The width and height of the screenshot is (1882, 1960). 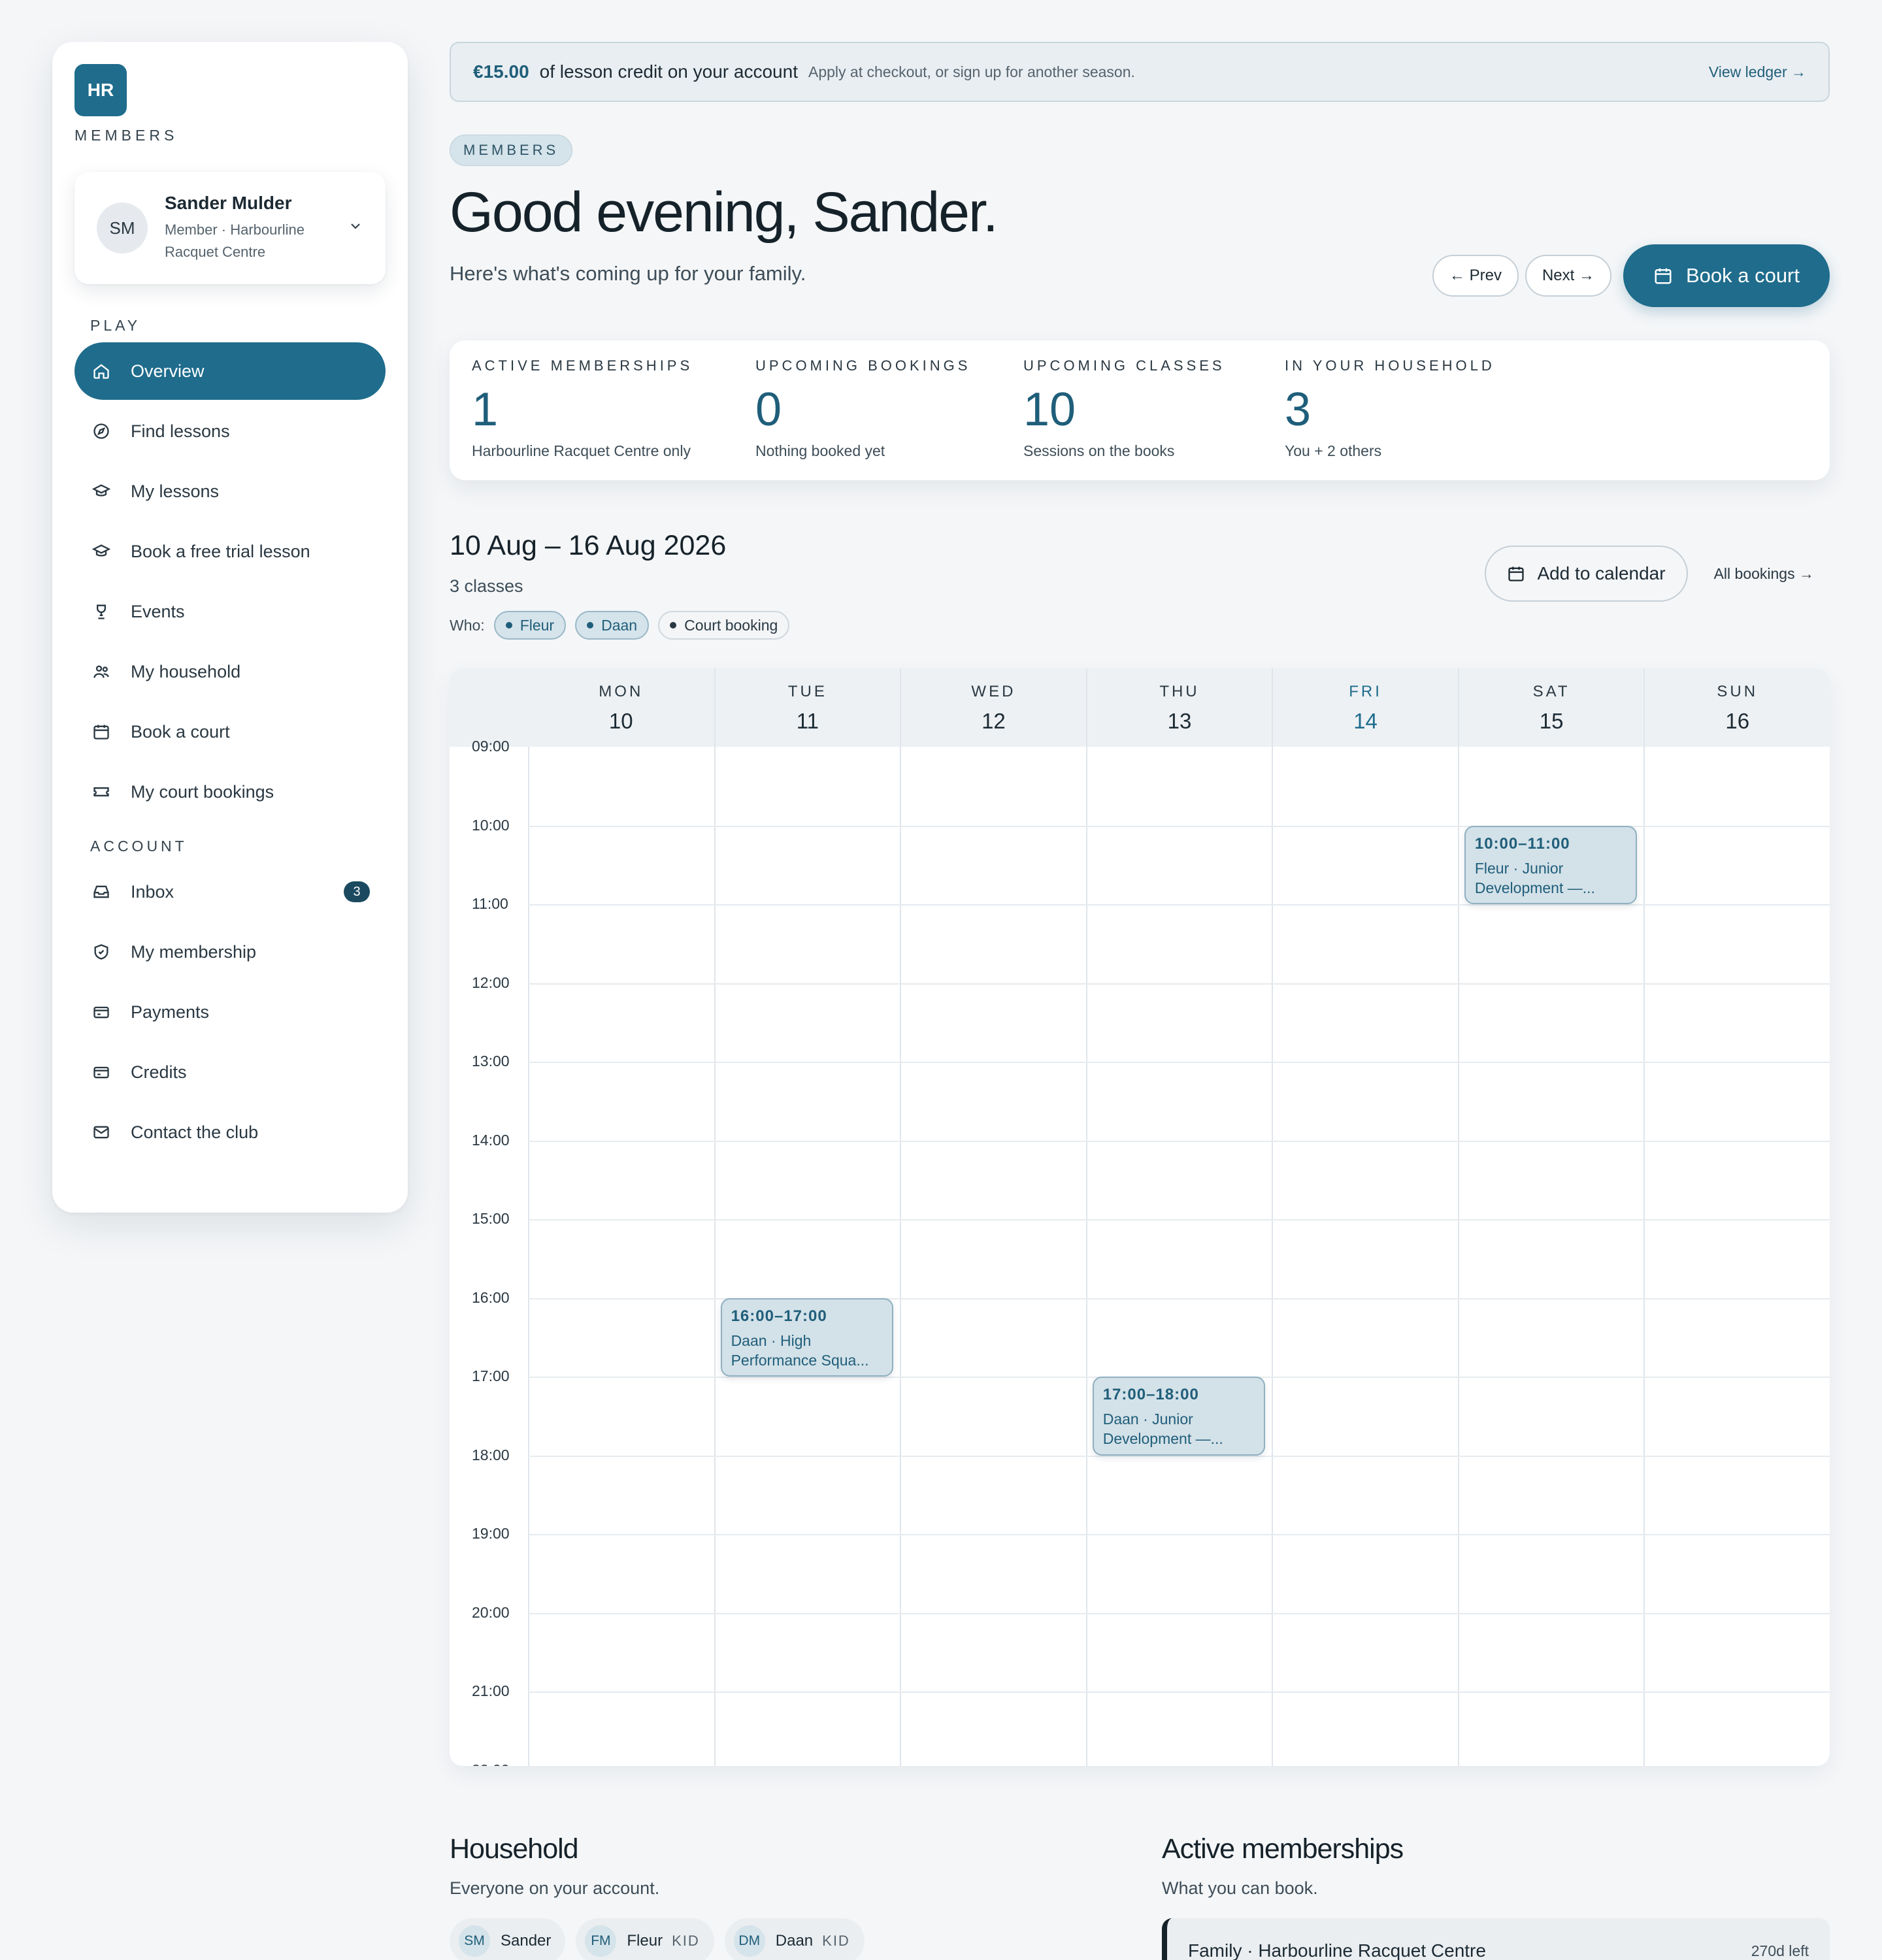 I want to click on members-pill: MEMBERS, so click(x=511, y=150).